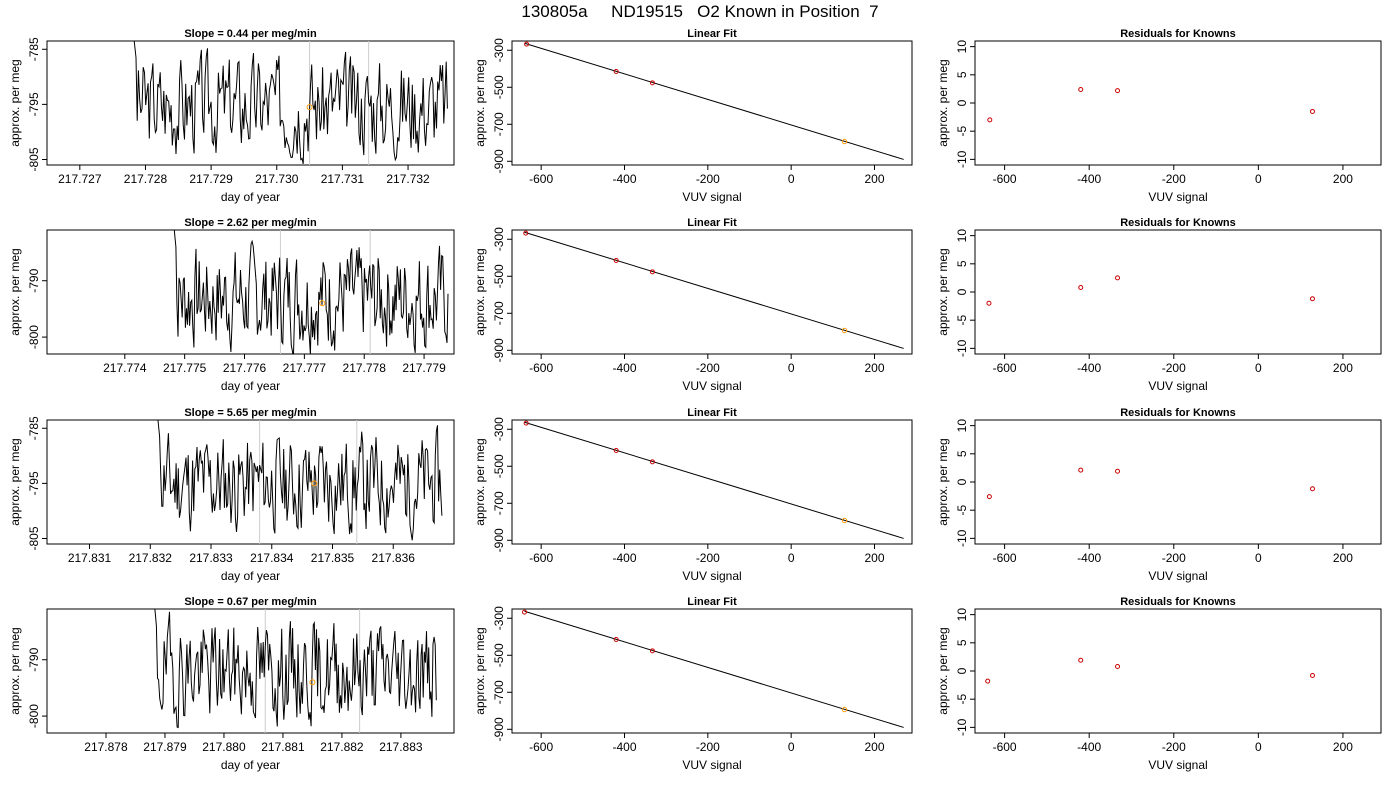 The height and width of the screenshot is (800, 1400). I want to click on x-tick-label: 217.882, so click(342, 747).